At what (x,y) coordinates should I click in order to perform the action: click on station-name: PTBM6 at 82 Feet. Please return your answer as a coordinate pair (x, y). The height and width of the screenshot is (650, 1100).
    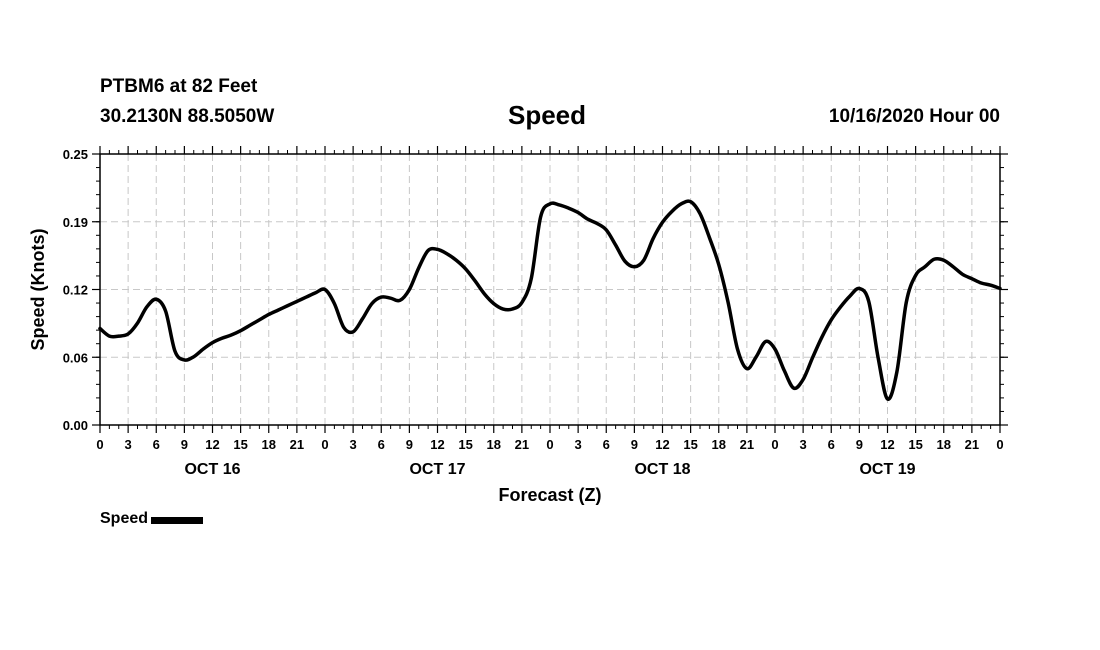
    Looking at the image, I should click on (179, 86).